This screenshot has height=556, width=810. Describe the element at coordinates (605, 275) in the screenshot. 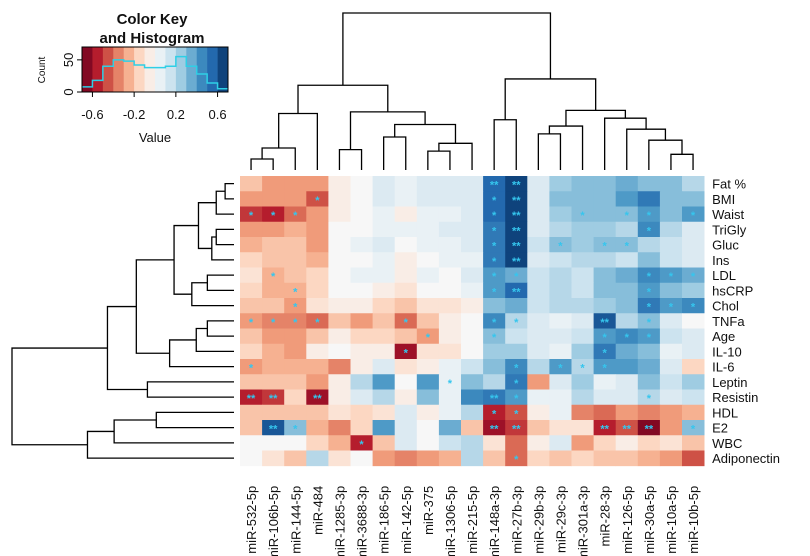

I see `heatmap-cell-ldl-mir-28-3p` at that location.